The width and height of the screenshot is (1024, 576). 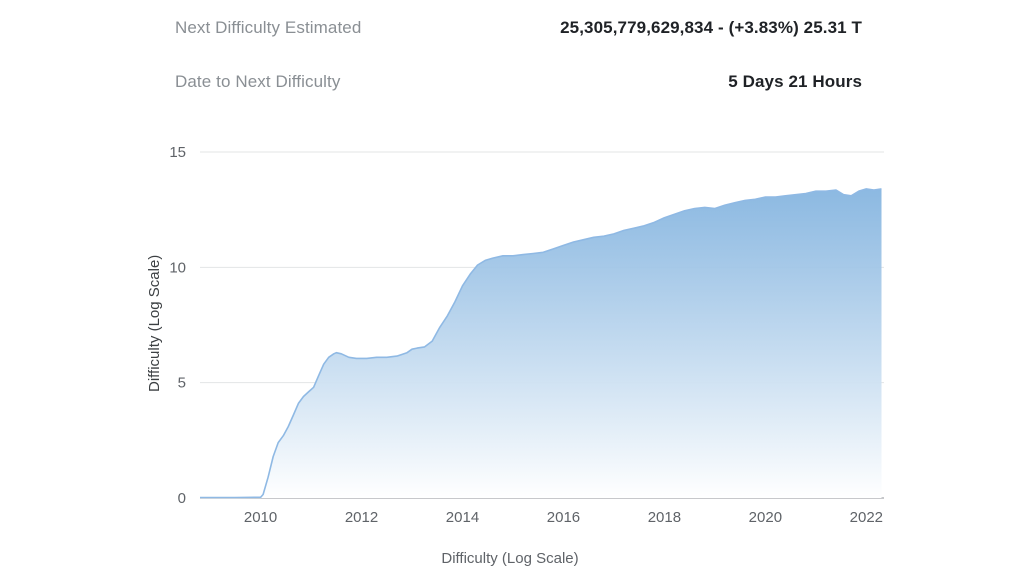 I want to click on date-to-next-difficulty-row: Date to Next Difficulty 5 Days 21 Hours, so click(x=518, y=82).